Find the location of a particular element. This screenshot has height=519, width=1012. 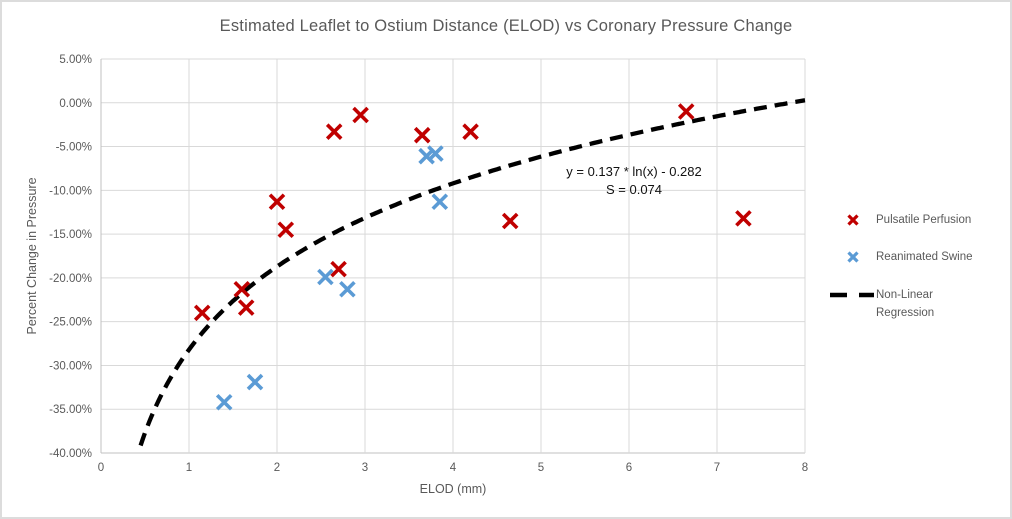

legend-item-pulsatile: Pulsatile Perfusion is located at coordinates (908, 220).